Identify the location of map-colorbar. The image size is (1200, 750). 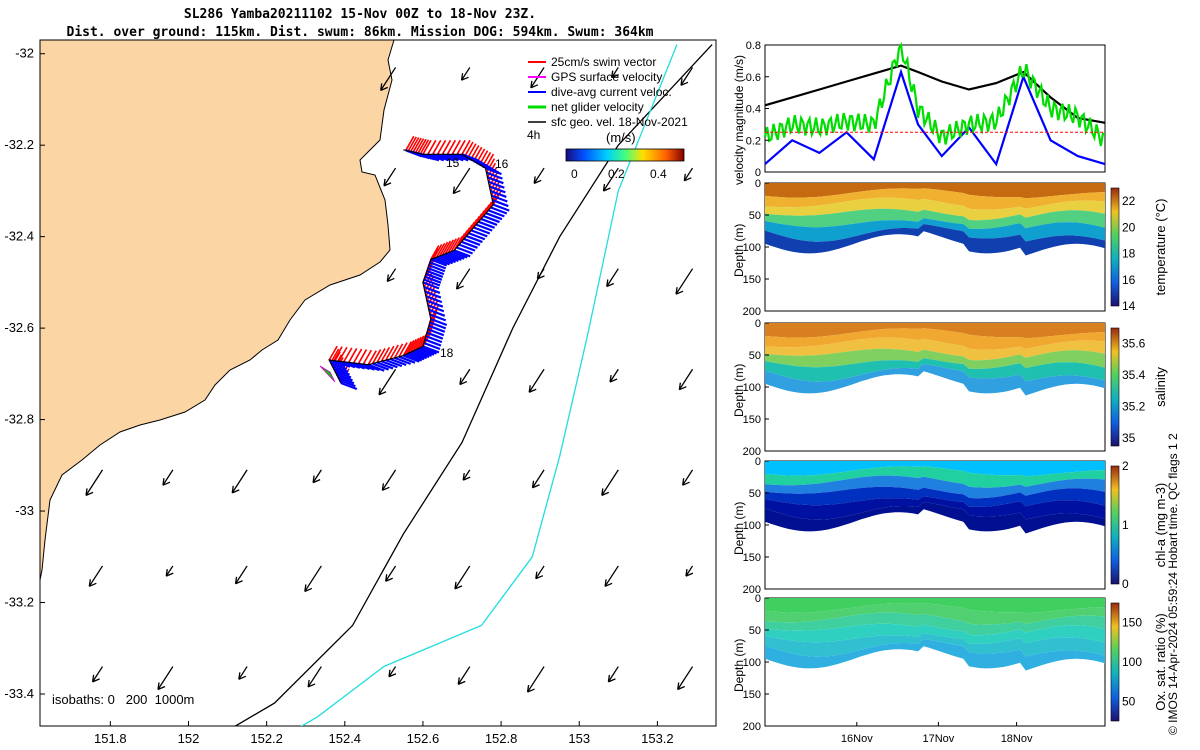
(625, 155).